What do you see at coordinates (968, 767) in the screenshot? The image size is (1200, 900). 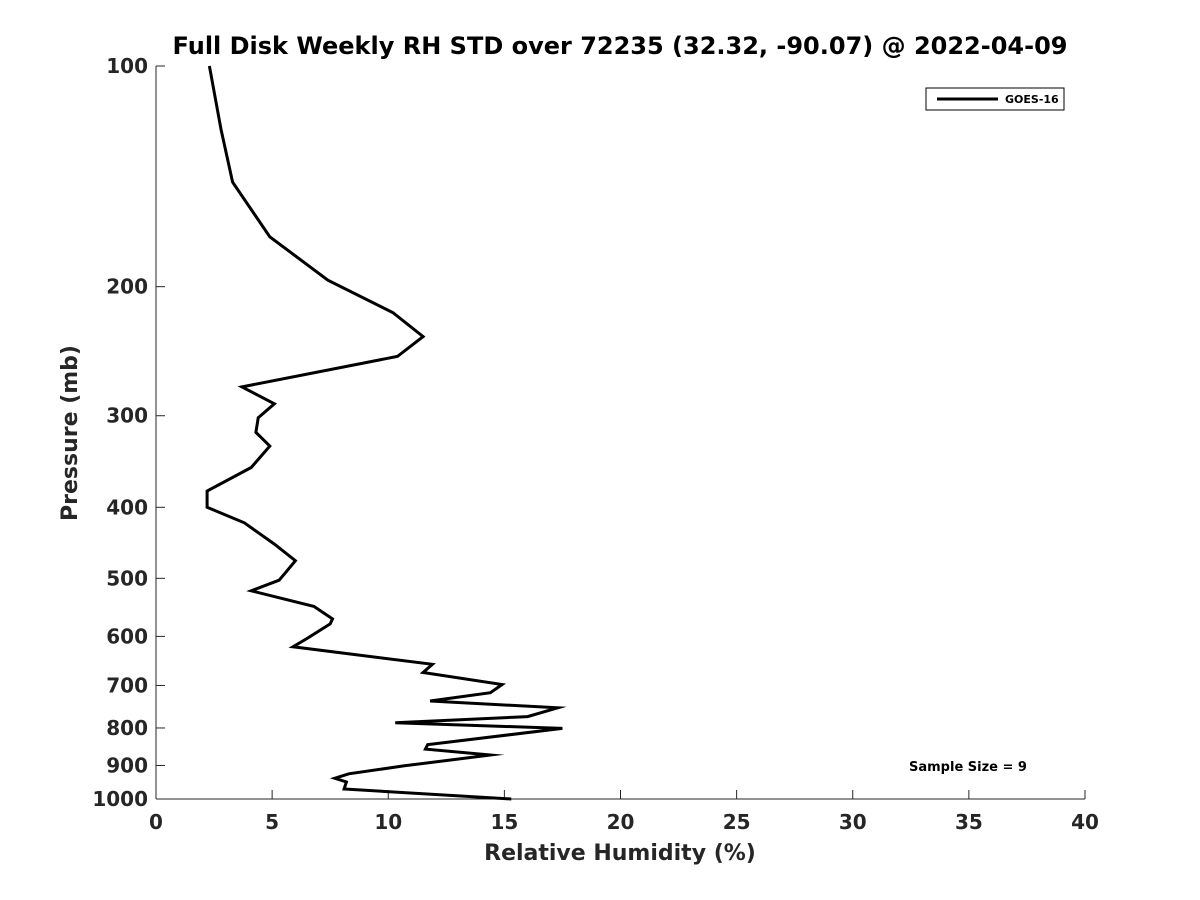 I see `sample-size-annotation: Sample Size = 9` at bounding box center [968, 767].